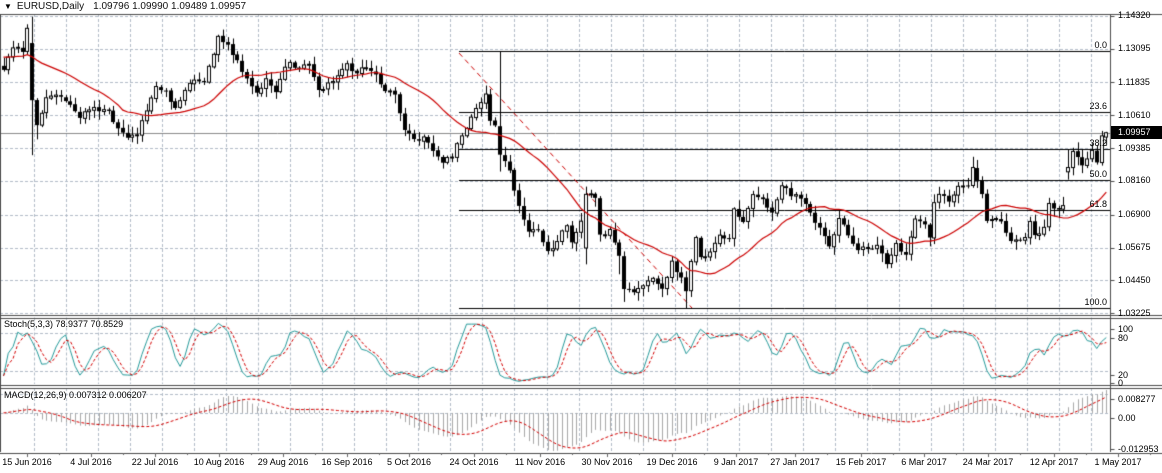  What do you see at coordinates (50, 6) in the screenshot?
I see `chart-symbol-title: EURUSD,Daily` at bounding box center [50, 6].